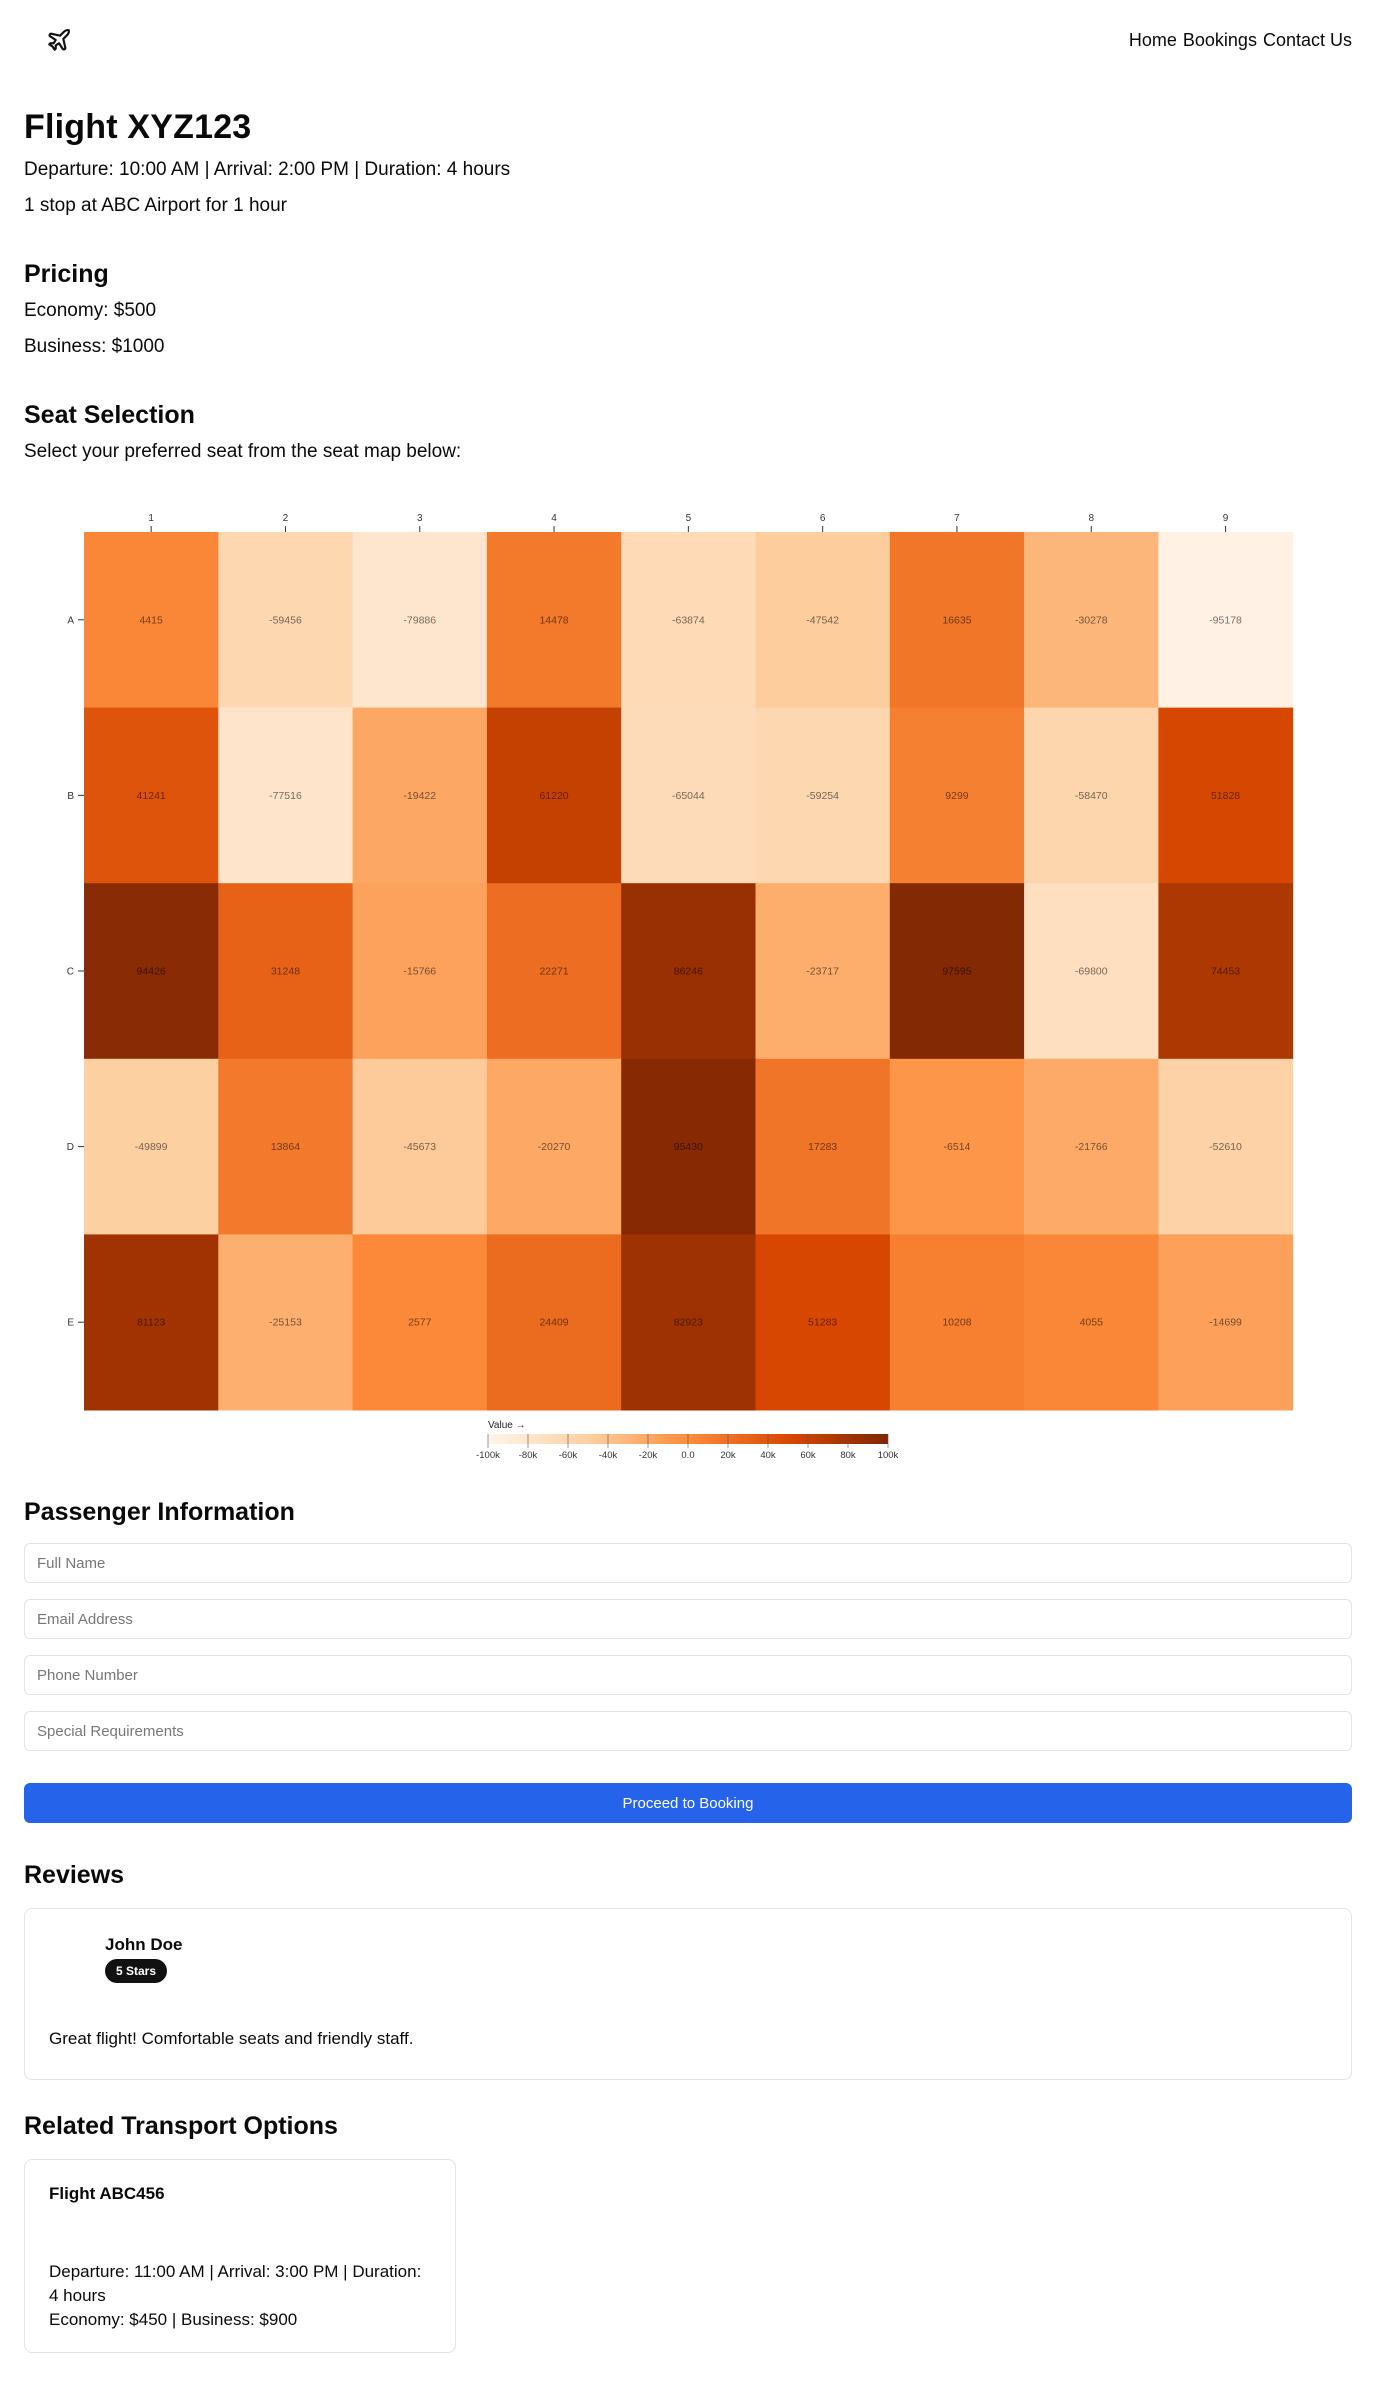 This screenshot has width=1376, height=2385. I want to click on cell-value-label: -47542, so click(822, 620).